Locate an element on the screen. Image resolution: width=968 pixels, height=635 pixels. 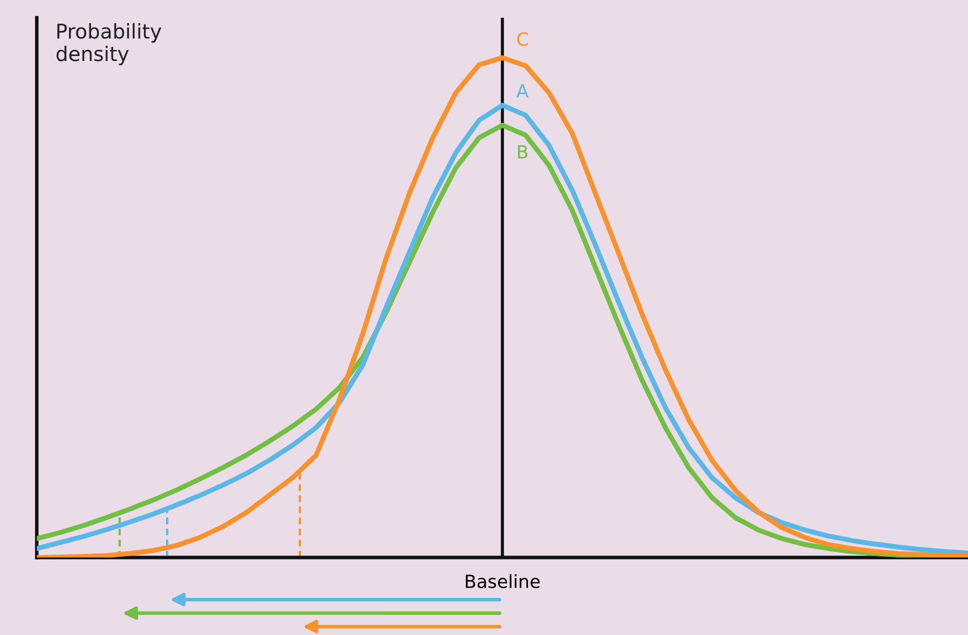
y-axis-title: Probability density is located at coordinates (109, 44).